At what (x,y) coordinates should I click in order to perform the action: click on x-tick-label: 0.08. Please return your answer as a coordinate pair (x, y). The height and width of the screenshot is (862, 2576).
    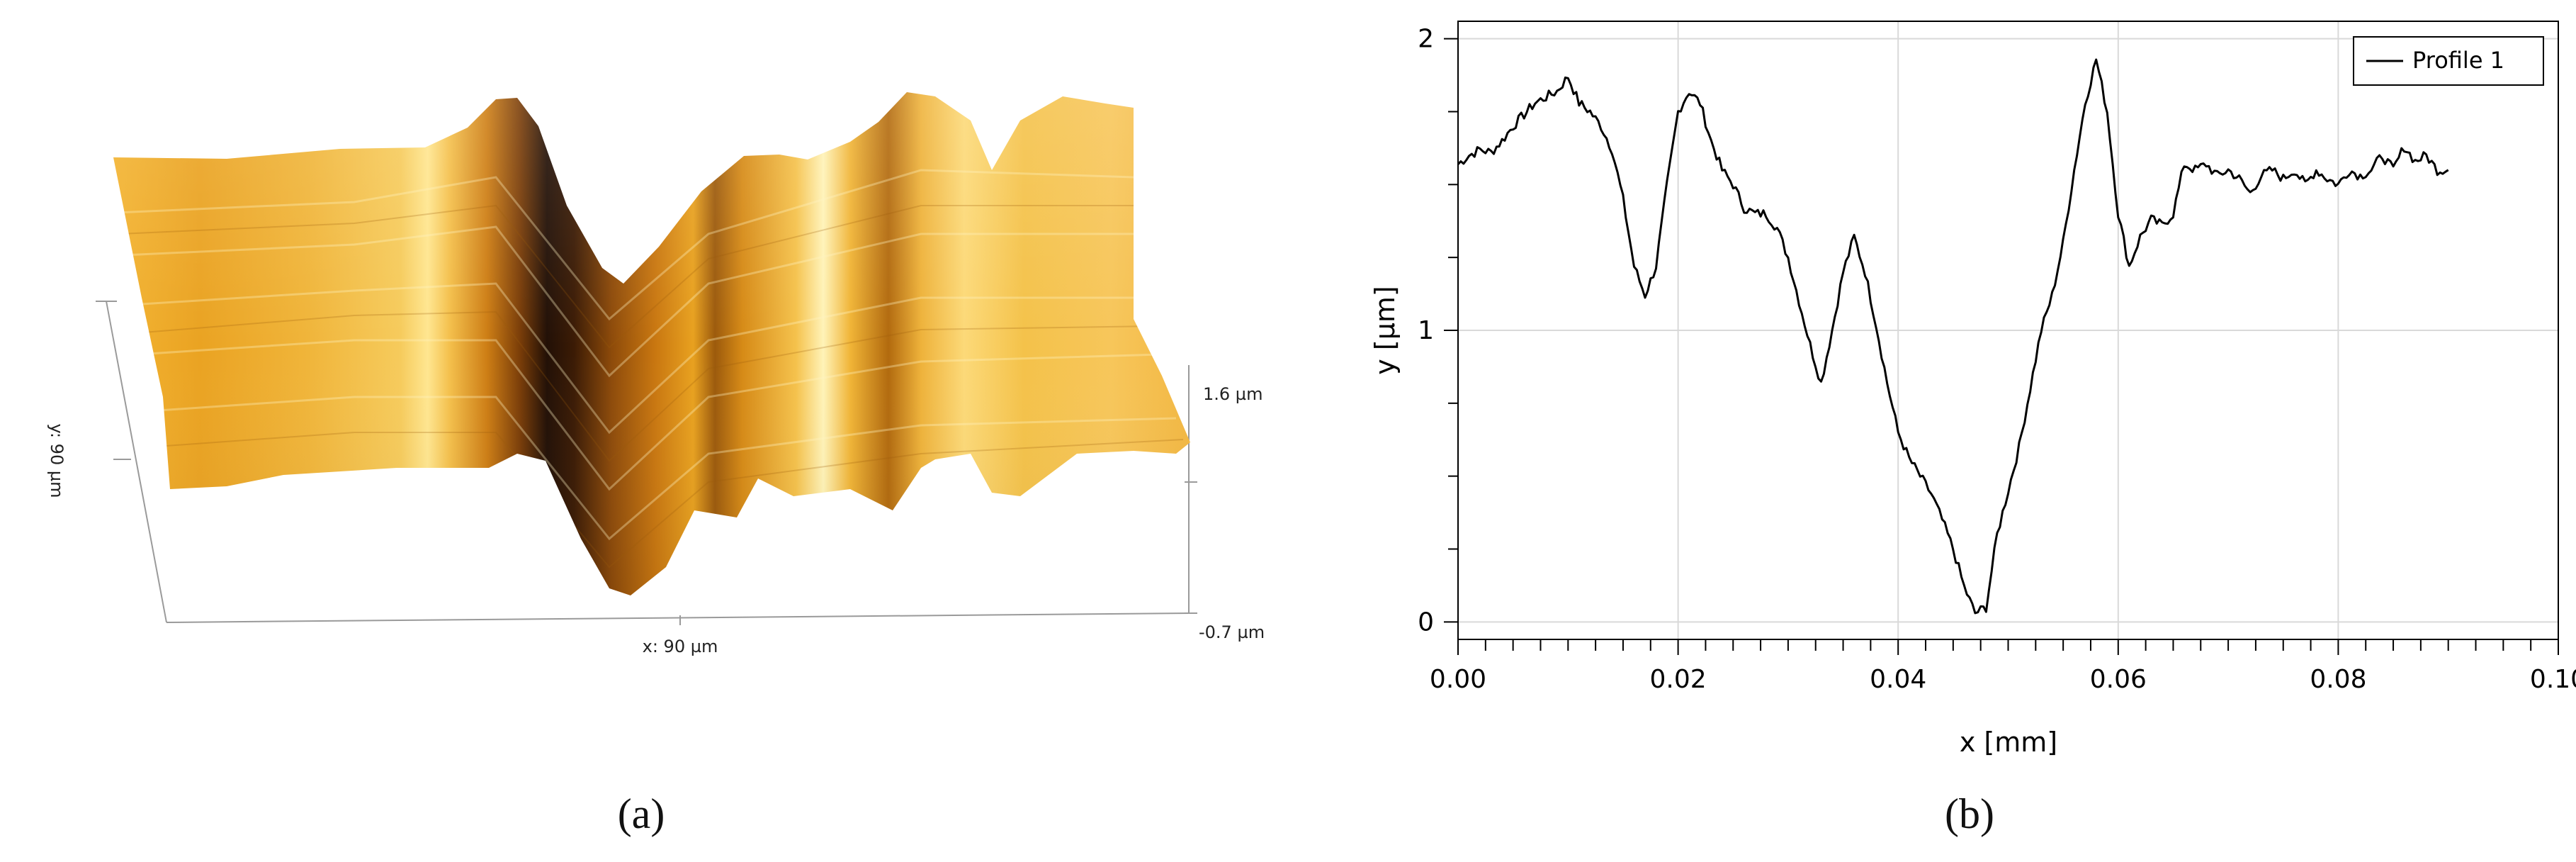
    Looking at the image, I should click on (2338, 679).